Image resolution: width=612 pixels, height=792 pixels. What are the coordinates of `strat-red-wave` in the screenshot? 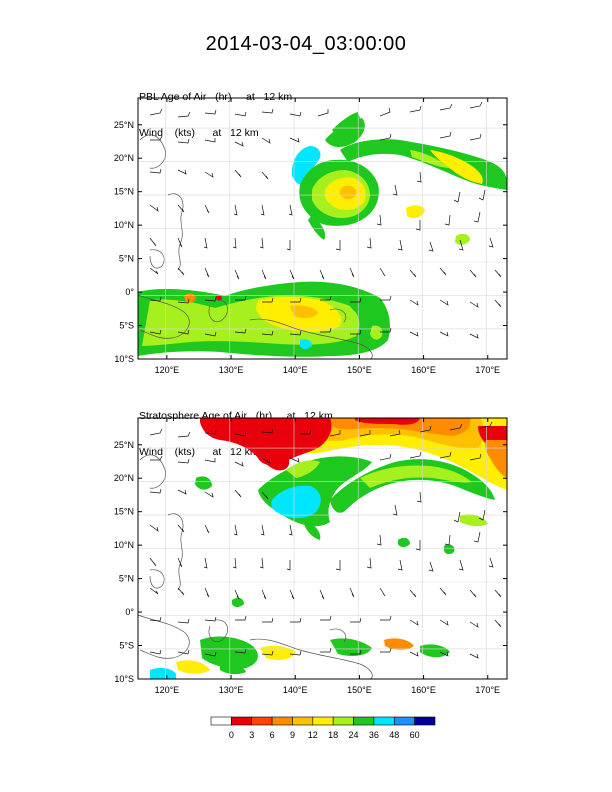 It's located at (274, 458).